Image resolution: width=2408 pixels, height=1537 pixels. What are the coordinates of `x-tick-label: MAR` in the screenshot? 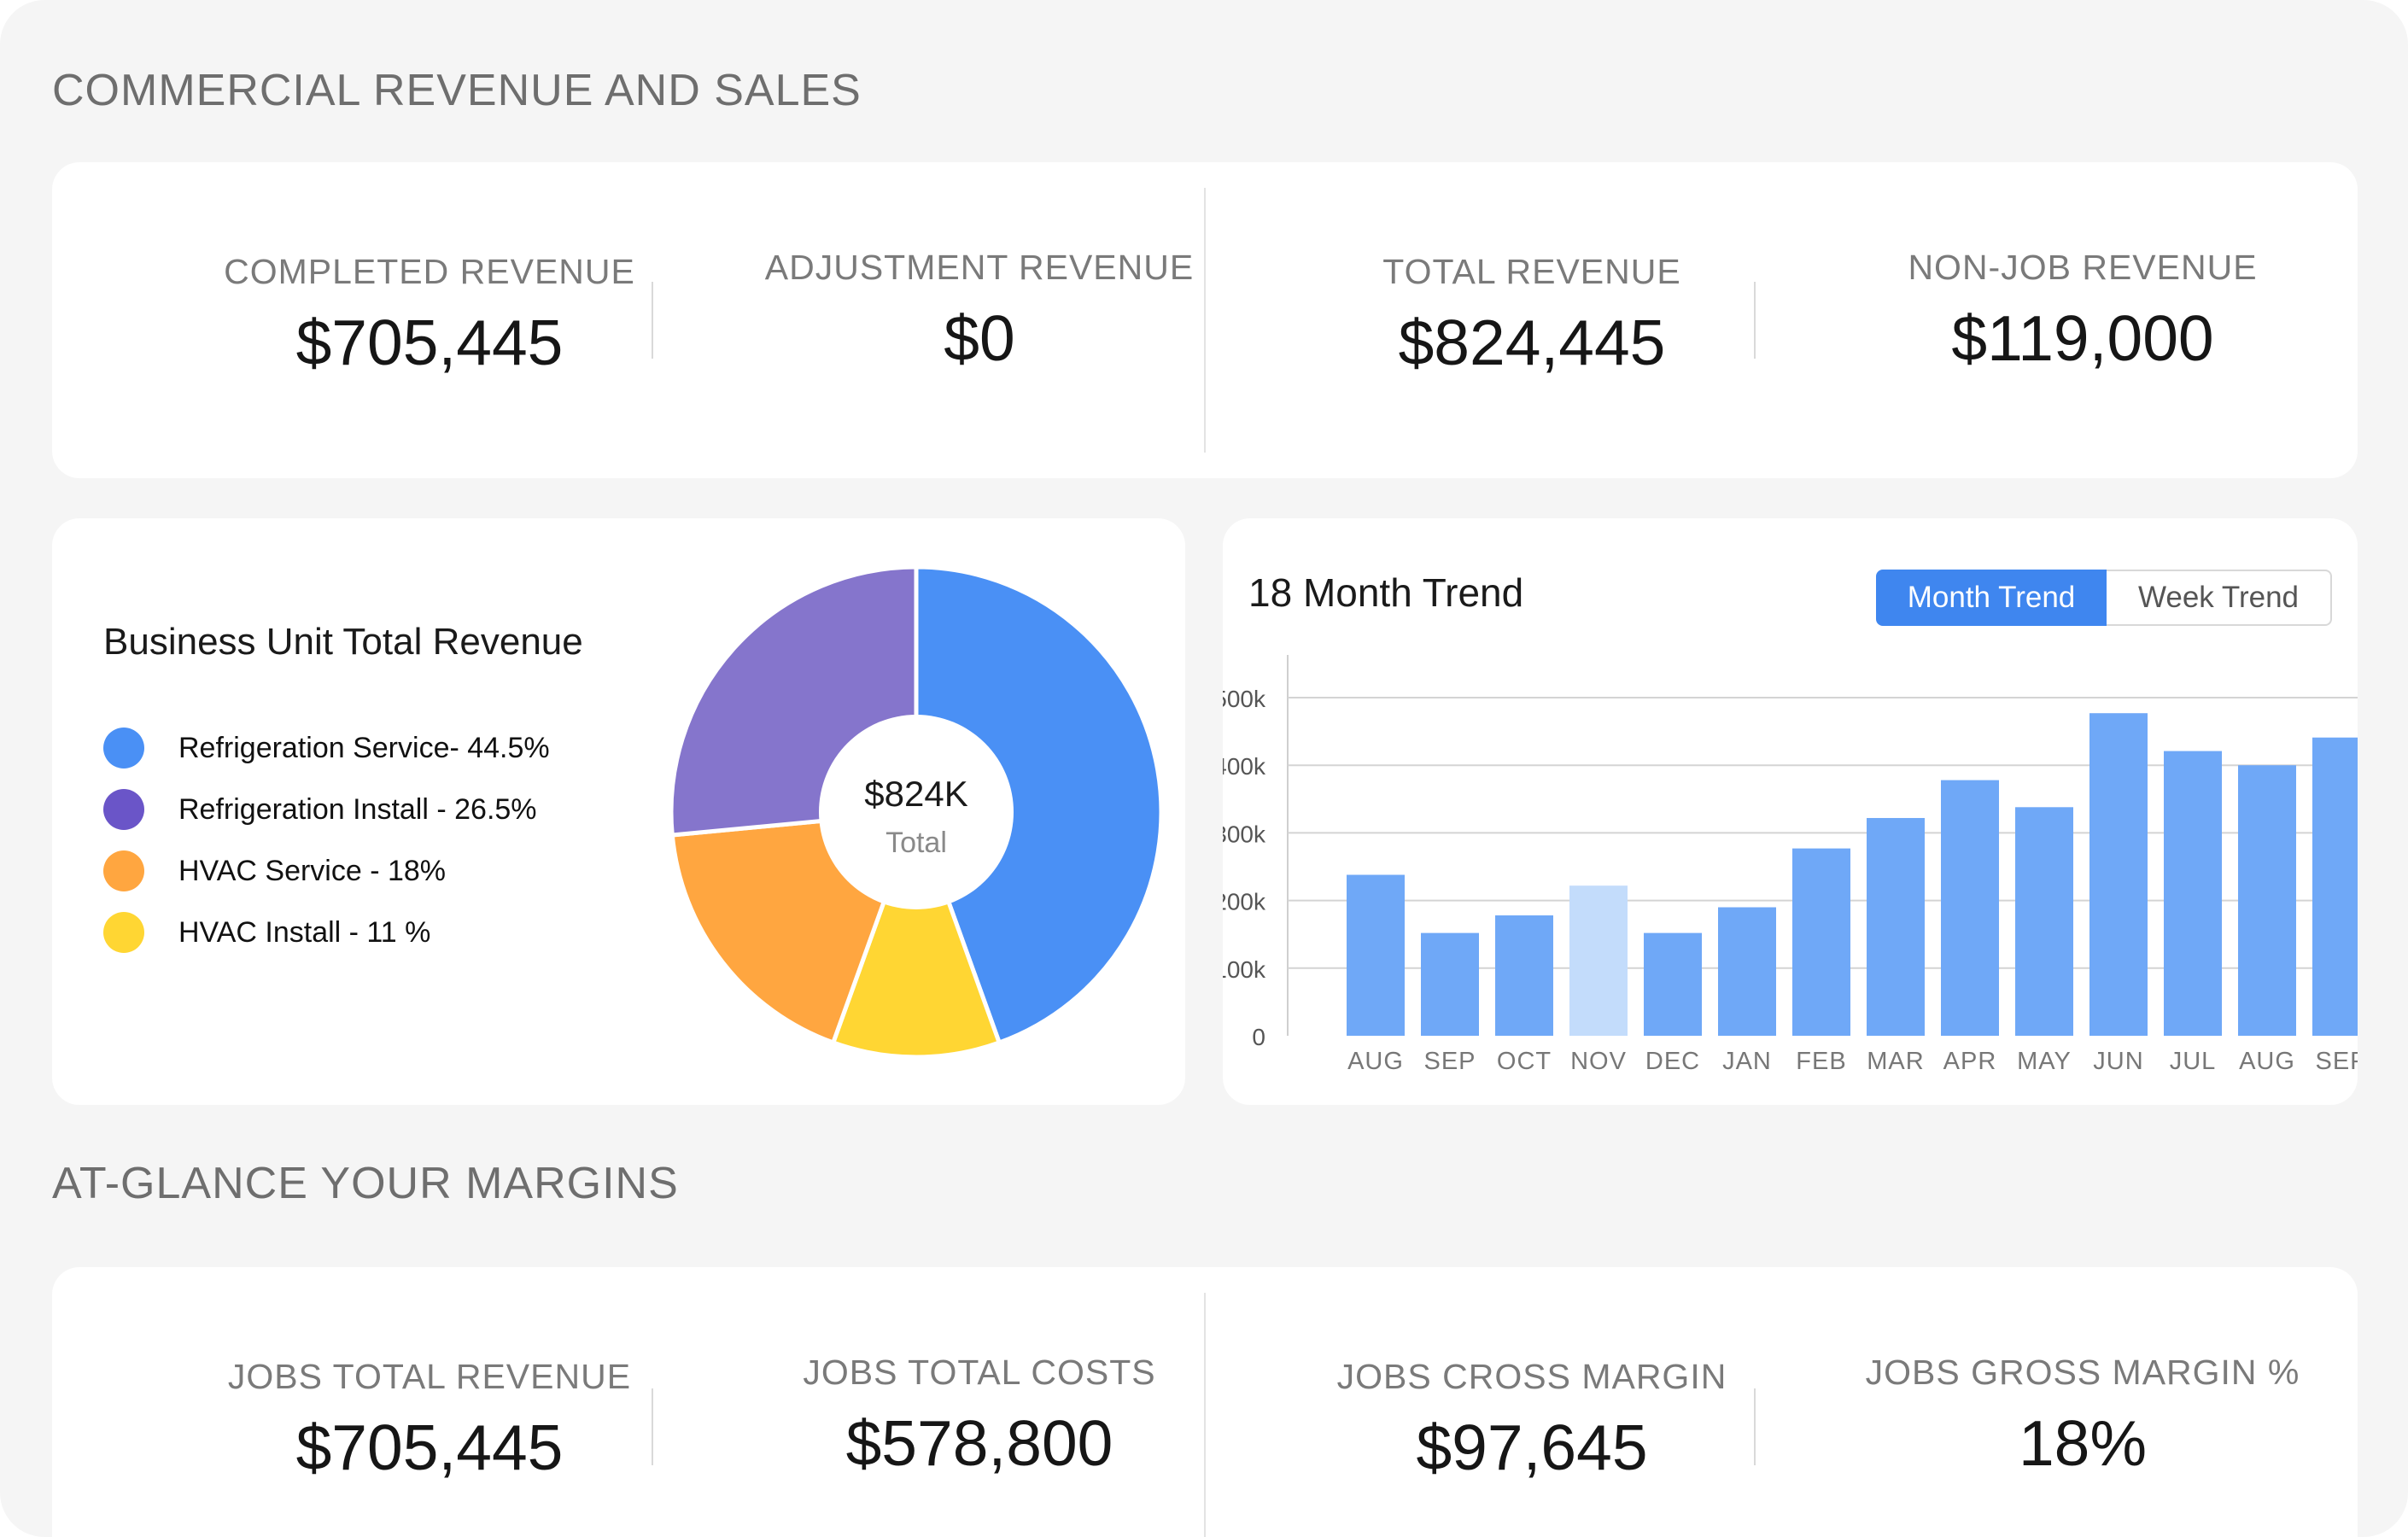 It's located at (1895, 1061).